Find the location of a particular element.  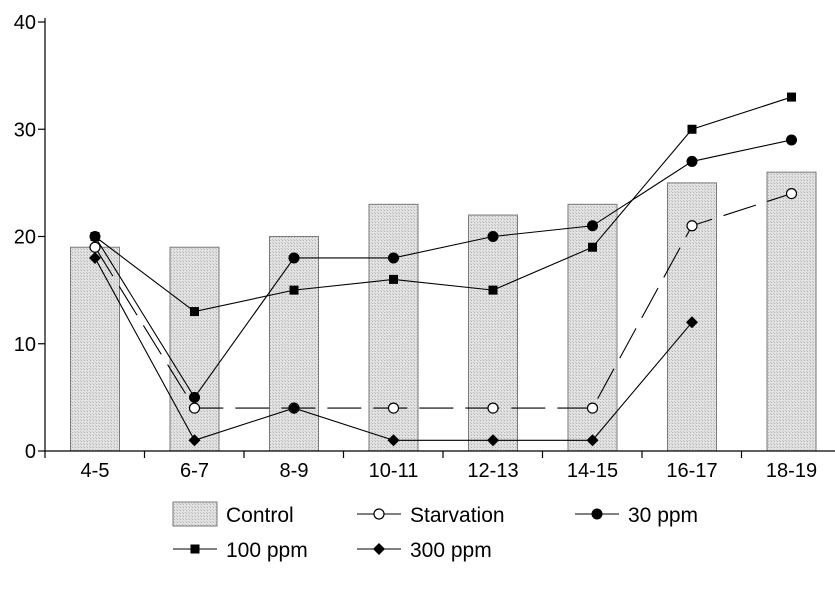

legend-item-control: Control is located at coordinates (233, 514).